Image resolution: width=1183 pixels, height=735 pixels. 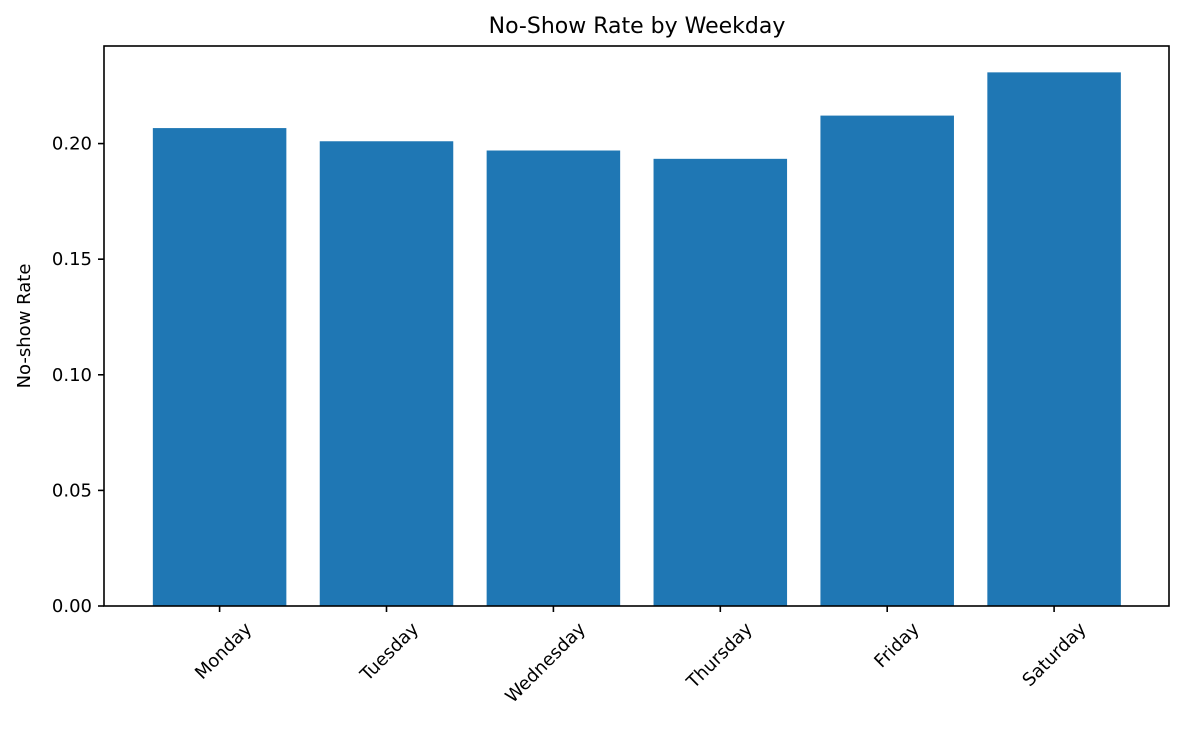 What do you see at coordinates (897, 645) in the screenshot?
I see `x-tick-label: Friday` at bounding box center [897, 645].